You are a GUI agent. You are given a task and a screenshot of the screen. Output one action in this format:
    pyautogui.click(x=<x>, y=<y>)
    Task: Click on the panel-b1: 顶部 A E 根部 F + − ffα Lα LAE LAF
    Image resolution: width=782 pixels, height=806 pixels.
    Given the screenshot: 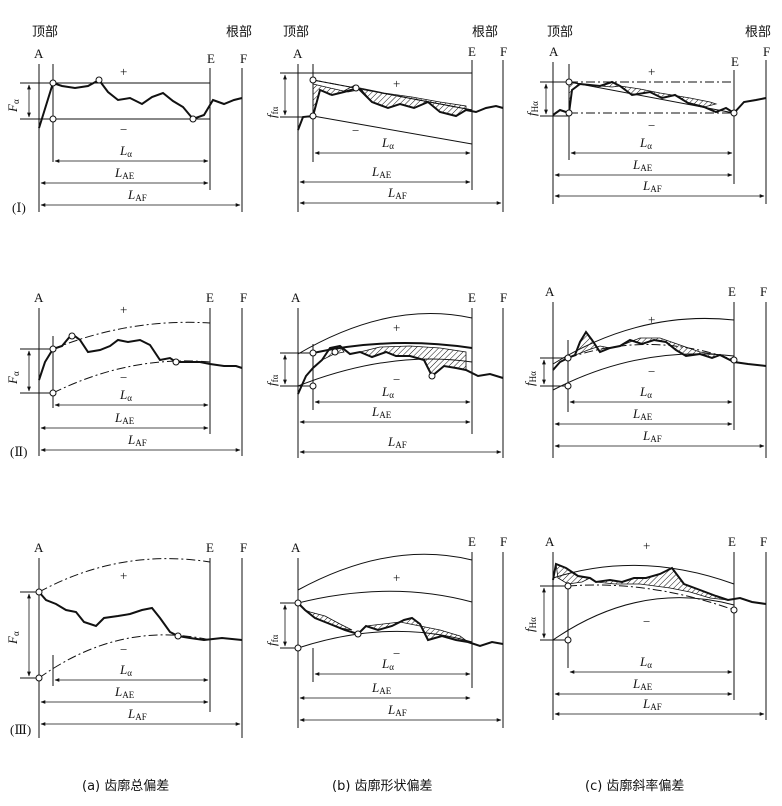 What is the action you would take?
    pyautogui.click(x=385, y=118)
    